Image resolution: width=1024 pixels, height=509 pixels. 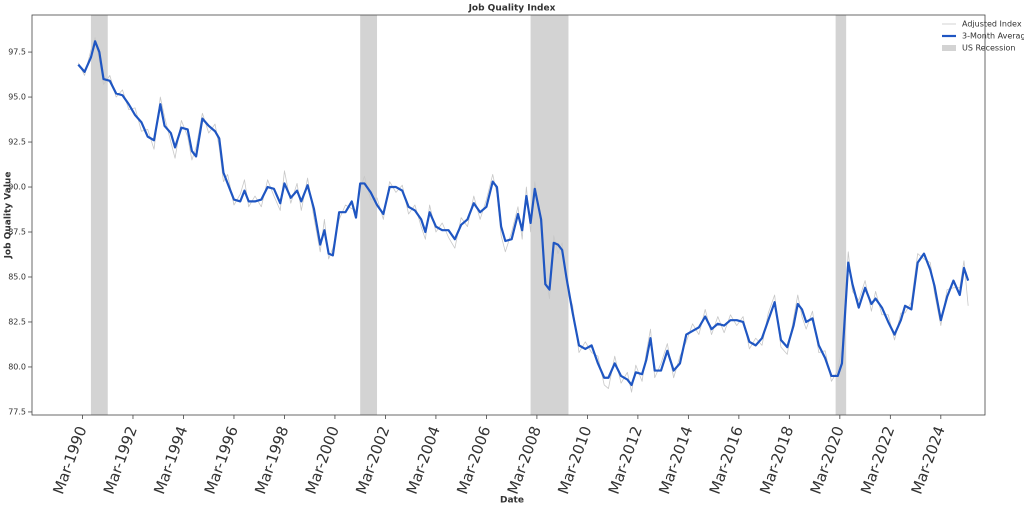 What do you see at coordinates (675, 460) in the screenshot?
I see `x-tick-label: Mar-2014` at bounding box center [675, 460].